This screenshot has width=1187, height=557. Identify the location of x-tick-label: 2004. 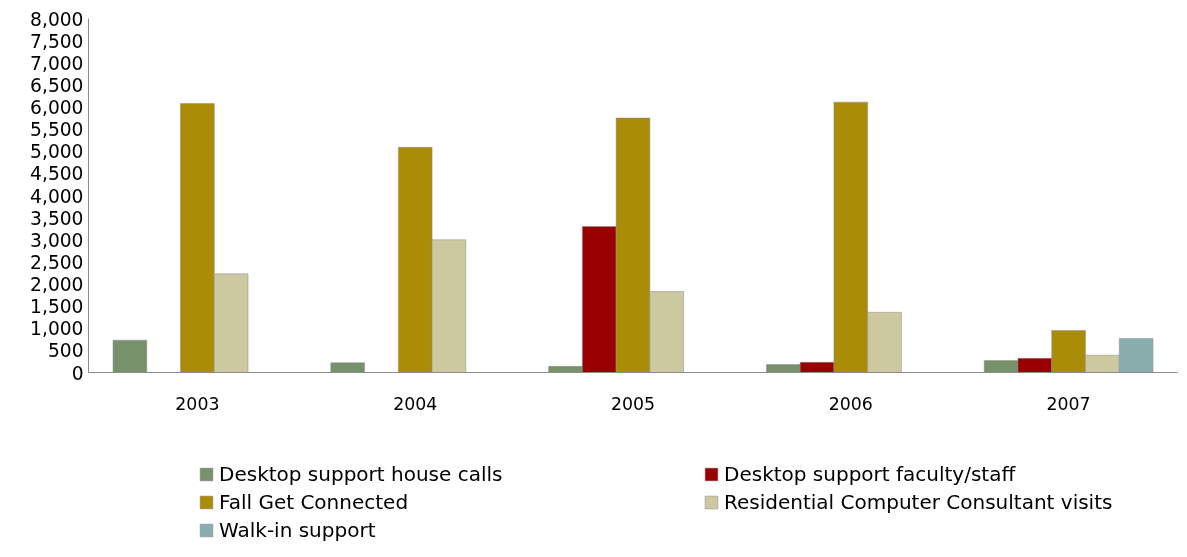
(415, 403).